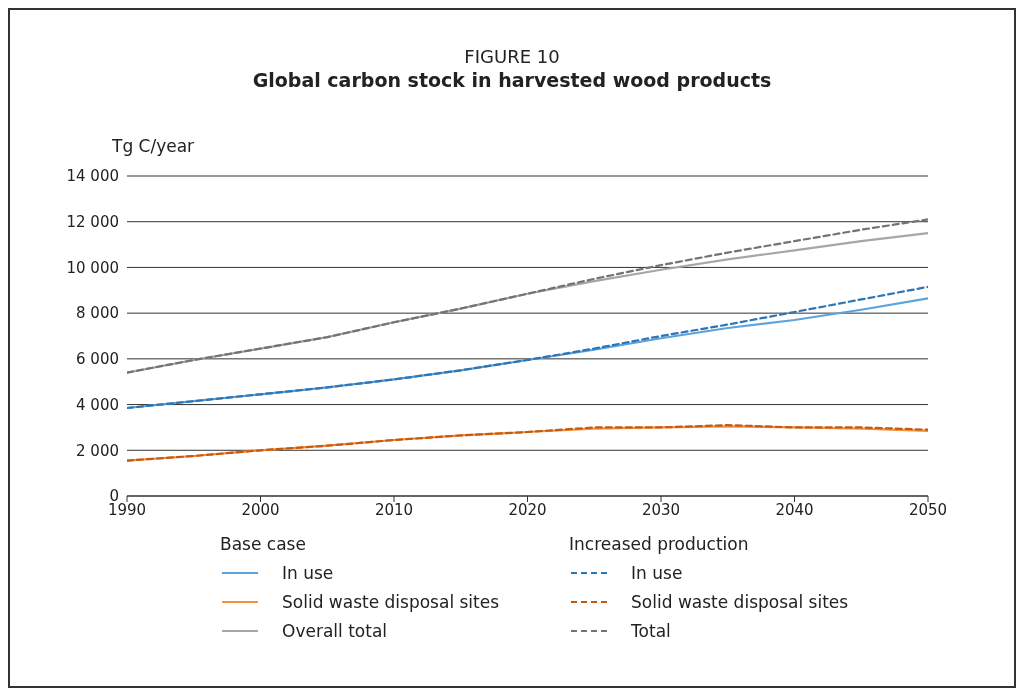 The image size is (1024, 697). What do you see at coordinates (659, 544) in the screenshot?
I see `text: Increased production` at bounding box center [659, 544].